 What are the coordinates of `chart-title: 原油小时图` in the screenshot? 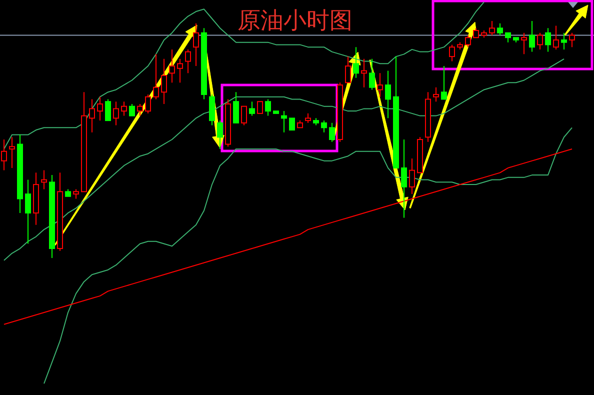 It's located at (295, 21).